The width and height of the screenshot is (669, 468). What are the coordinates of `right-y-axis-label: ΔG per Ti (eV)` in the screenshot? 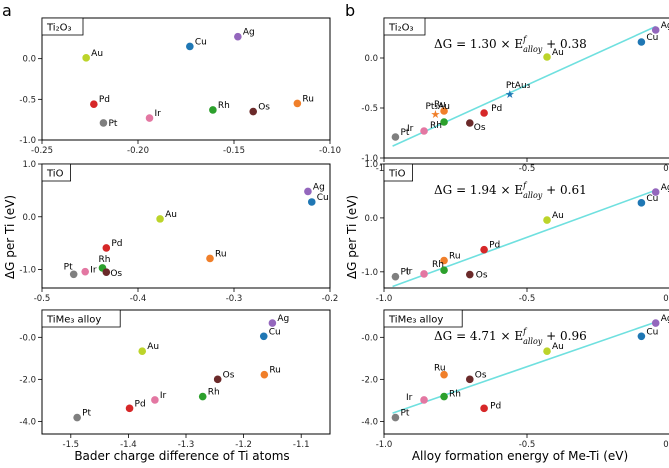 It's located at (352, 237).